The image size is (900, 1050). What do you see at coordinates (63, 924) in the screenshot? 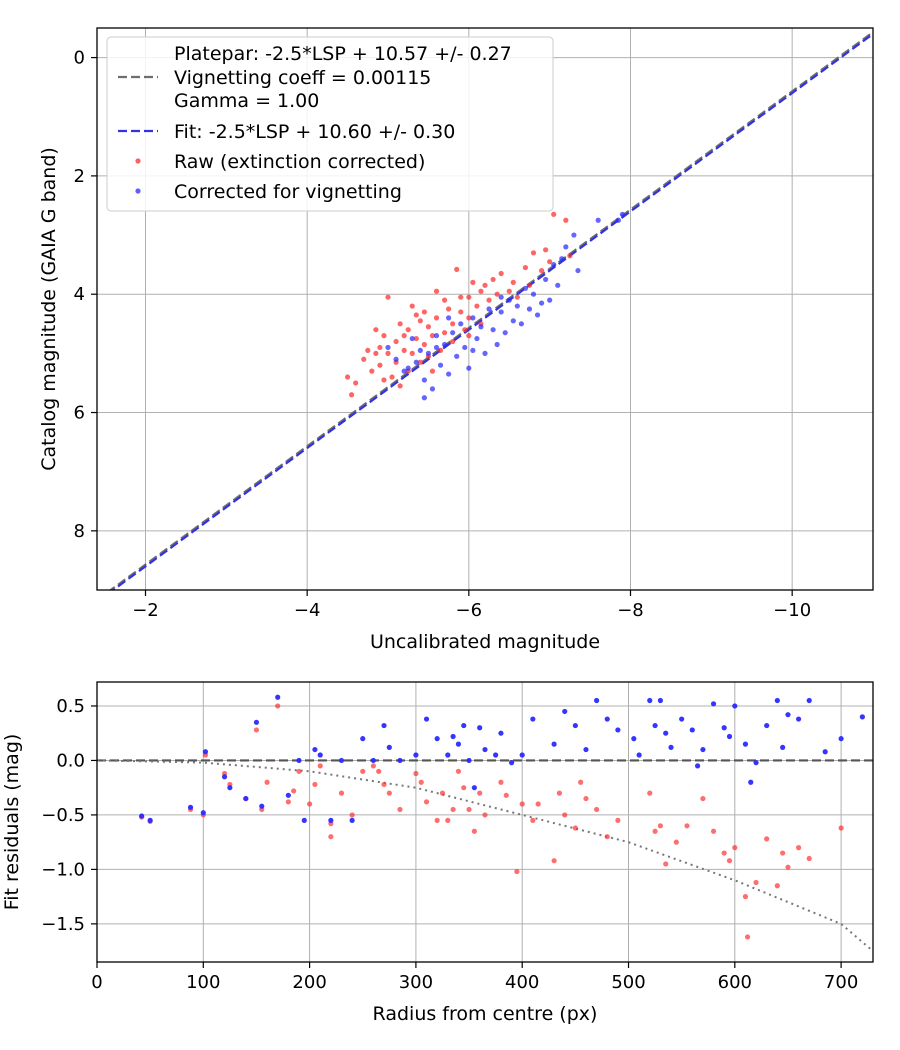
I see `bottom-y-tick-label: −1.5` at bounding box center [63, 924].